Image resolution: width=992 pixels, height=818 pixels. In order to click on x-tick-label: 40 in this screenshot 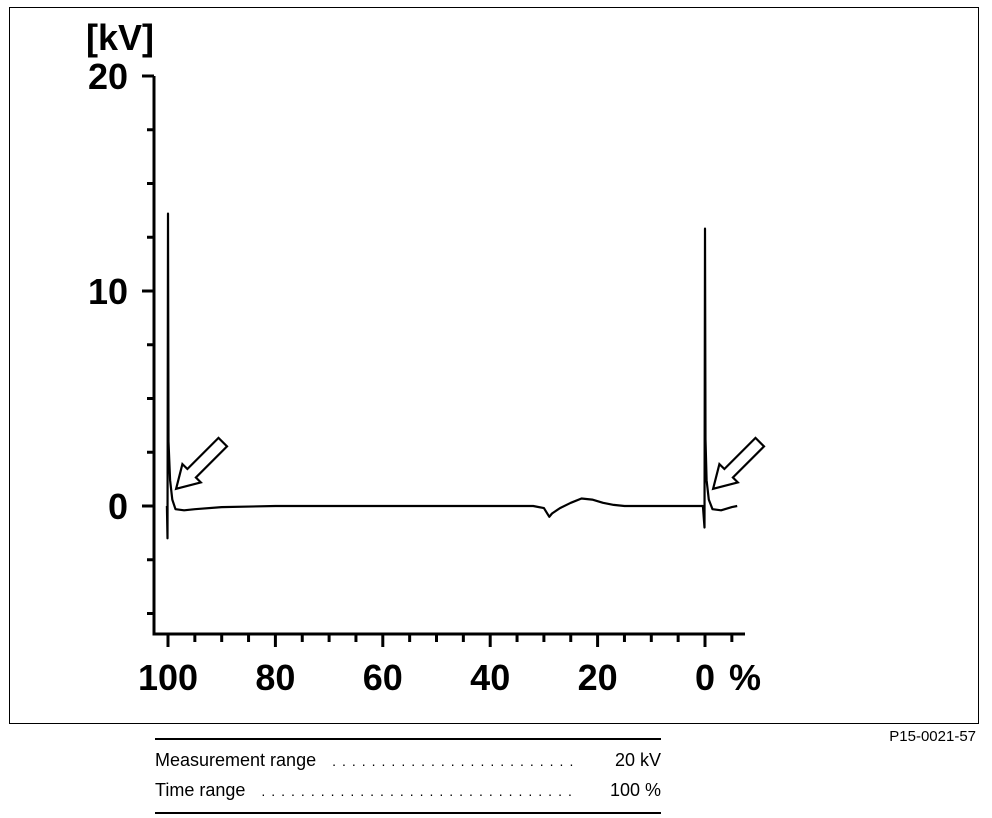, I will do `click(490, 677)`.